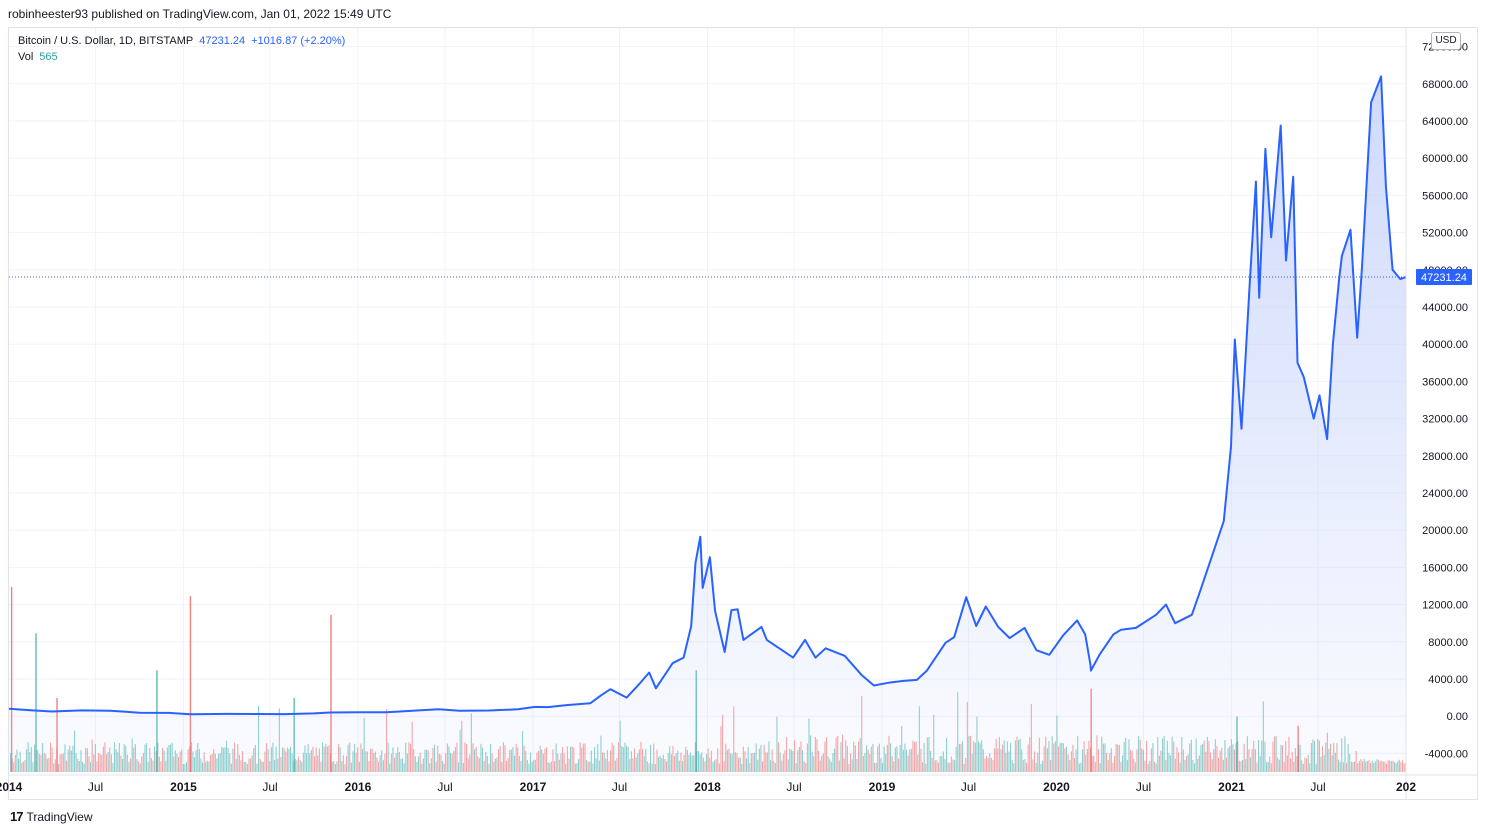 The height and width of the screenshot is (834, 1488). I want to click on y-tick-label: 20000.00, so click(1445, 531).